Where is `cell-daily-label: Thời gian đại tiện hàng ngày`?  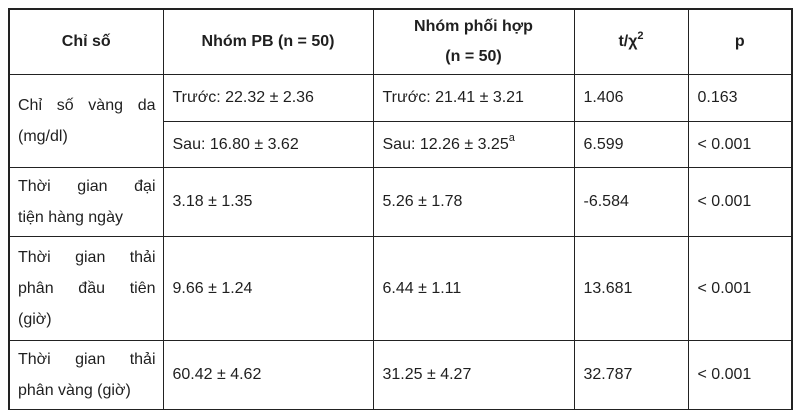 cell-daily-label: Thời gian đại tiện hàng ngày is located at coordinates (86, 202).